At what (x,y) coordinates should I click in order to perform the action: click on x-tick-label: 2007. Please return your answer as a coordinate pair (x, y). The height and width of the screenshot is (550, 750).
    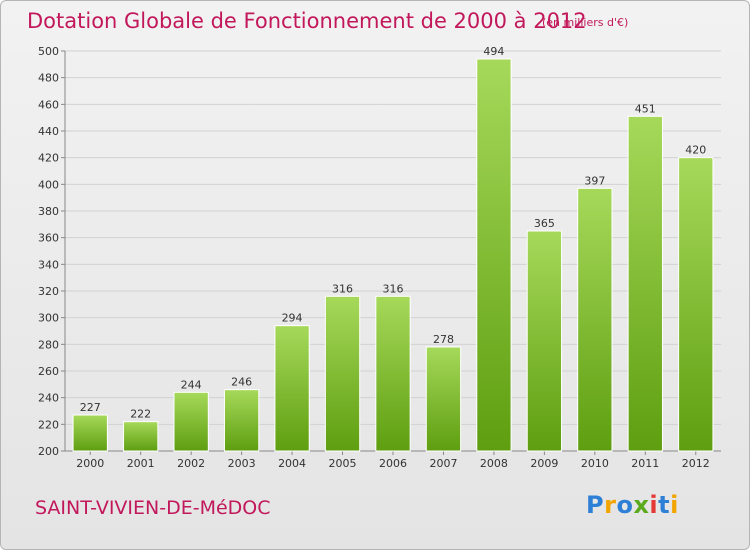
    Looking at the image, I should click on (443, 463).